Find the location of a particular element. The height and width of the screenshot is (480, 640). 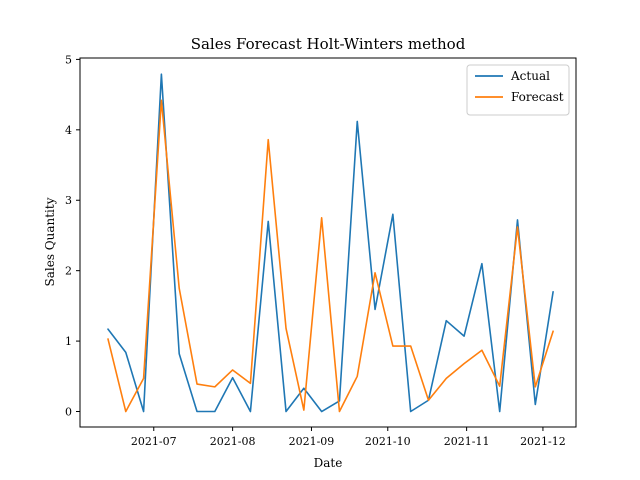

x-tick-label: 2021-10 is located at coordinates (388, 441).